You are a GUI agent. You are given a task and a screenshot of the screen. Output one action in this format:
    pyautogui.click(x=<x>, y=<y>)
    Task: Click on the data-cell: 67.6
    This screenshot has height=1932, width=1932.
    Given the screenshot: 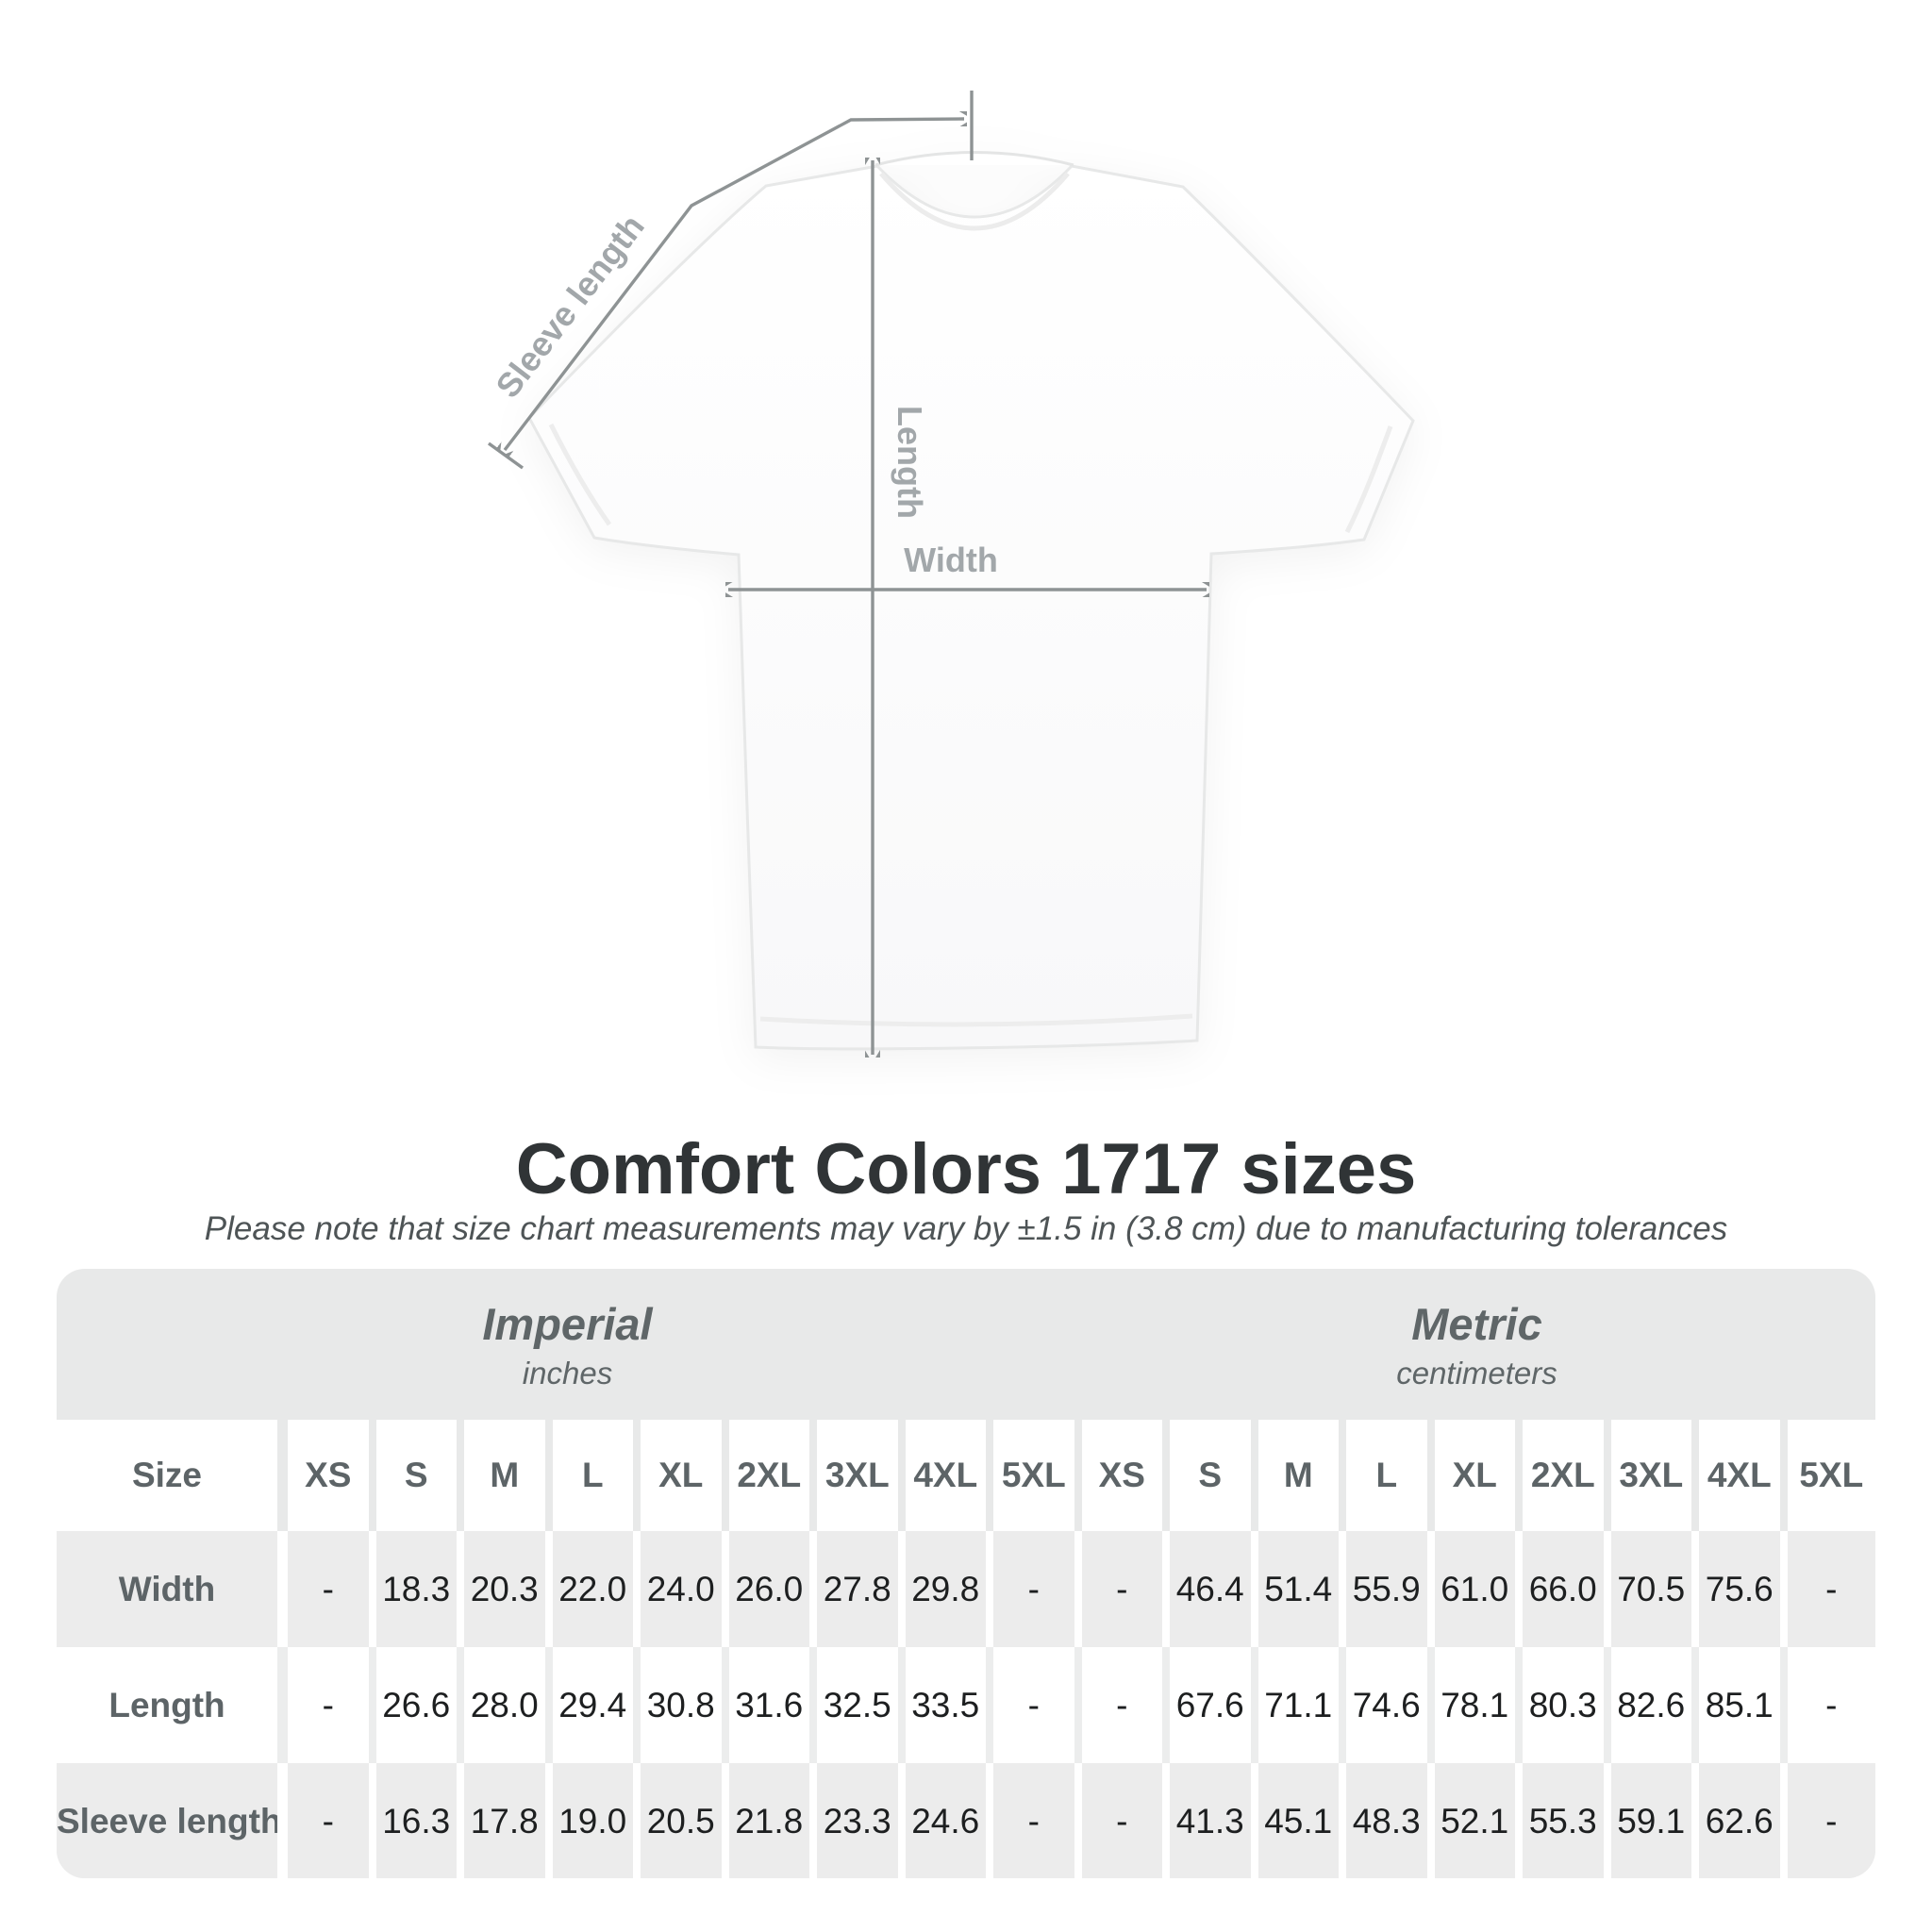 What is the action you would take?
    pyautogui.click(x=1214, y=1705)
    